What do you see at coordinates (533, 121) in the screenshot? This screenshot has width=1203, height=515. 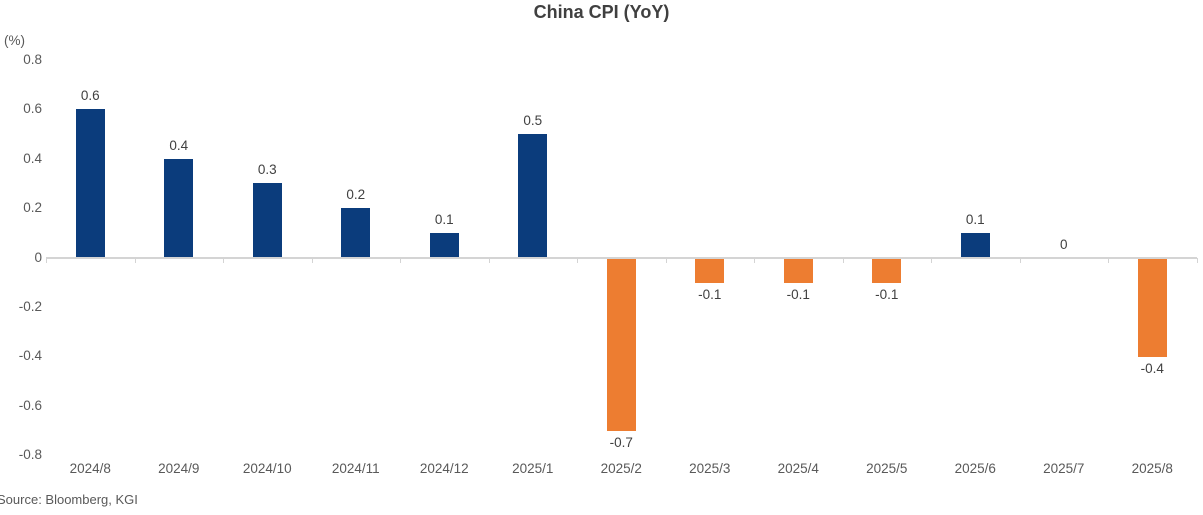 I see `bar-value-label: 0.5` at bounding box center [533, 121].